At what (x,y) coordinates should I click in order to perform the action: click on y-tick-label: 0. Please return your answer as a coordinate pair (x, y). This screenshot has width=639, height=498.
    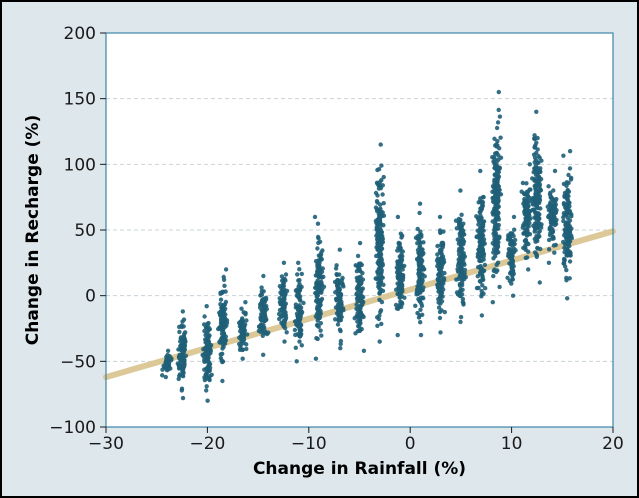
    Looking at the image, I should click on (90, 297).